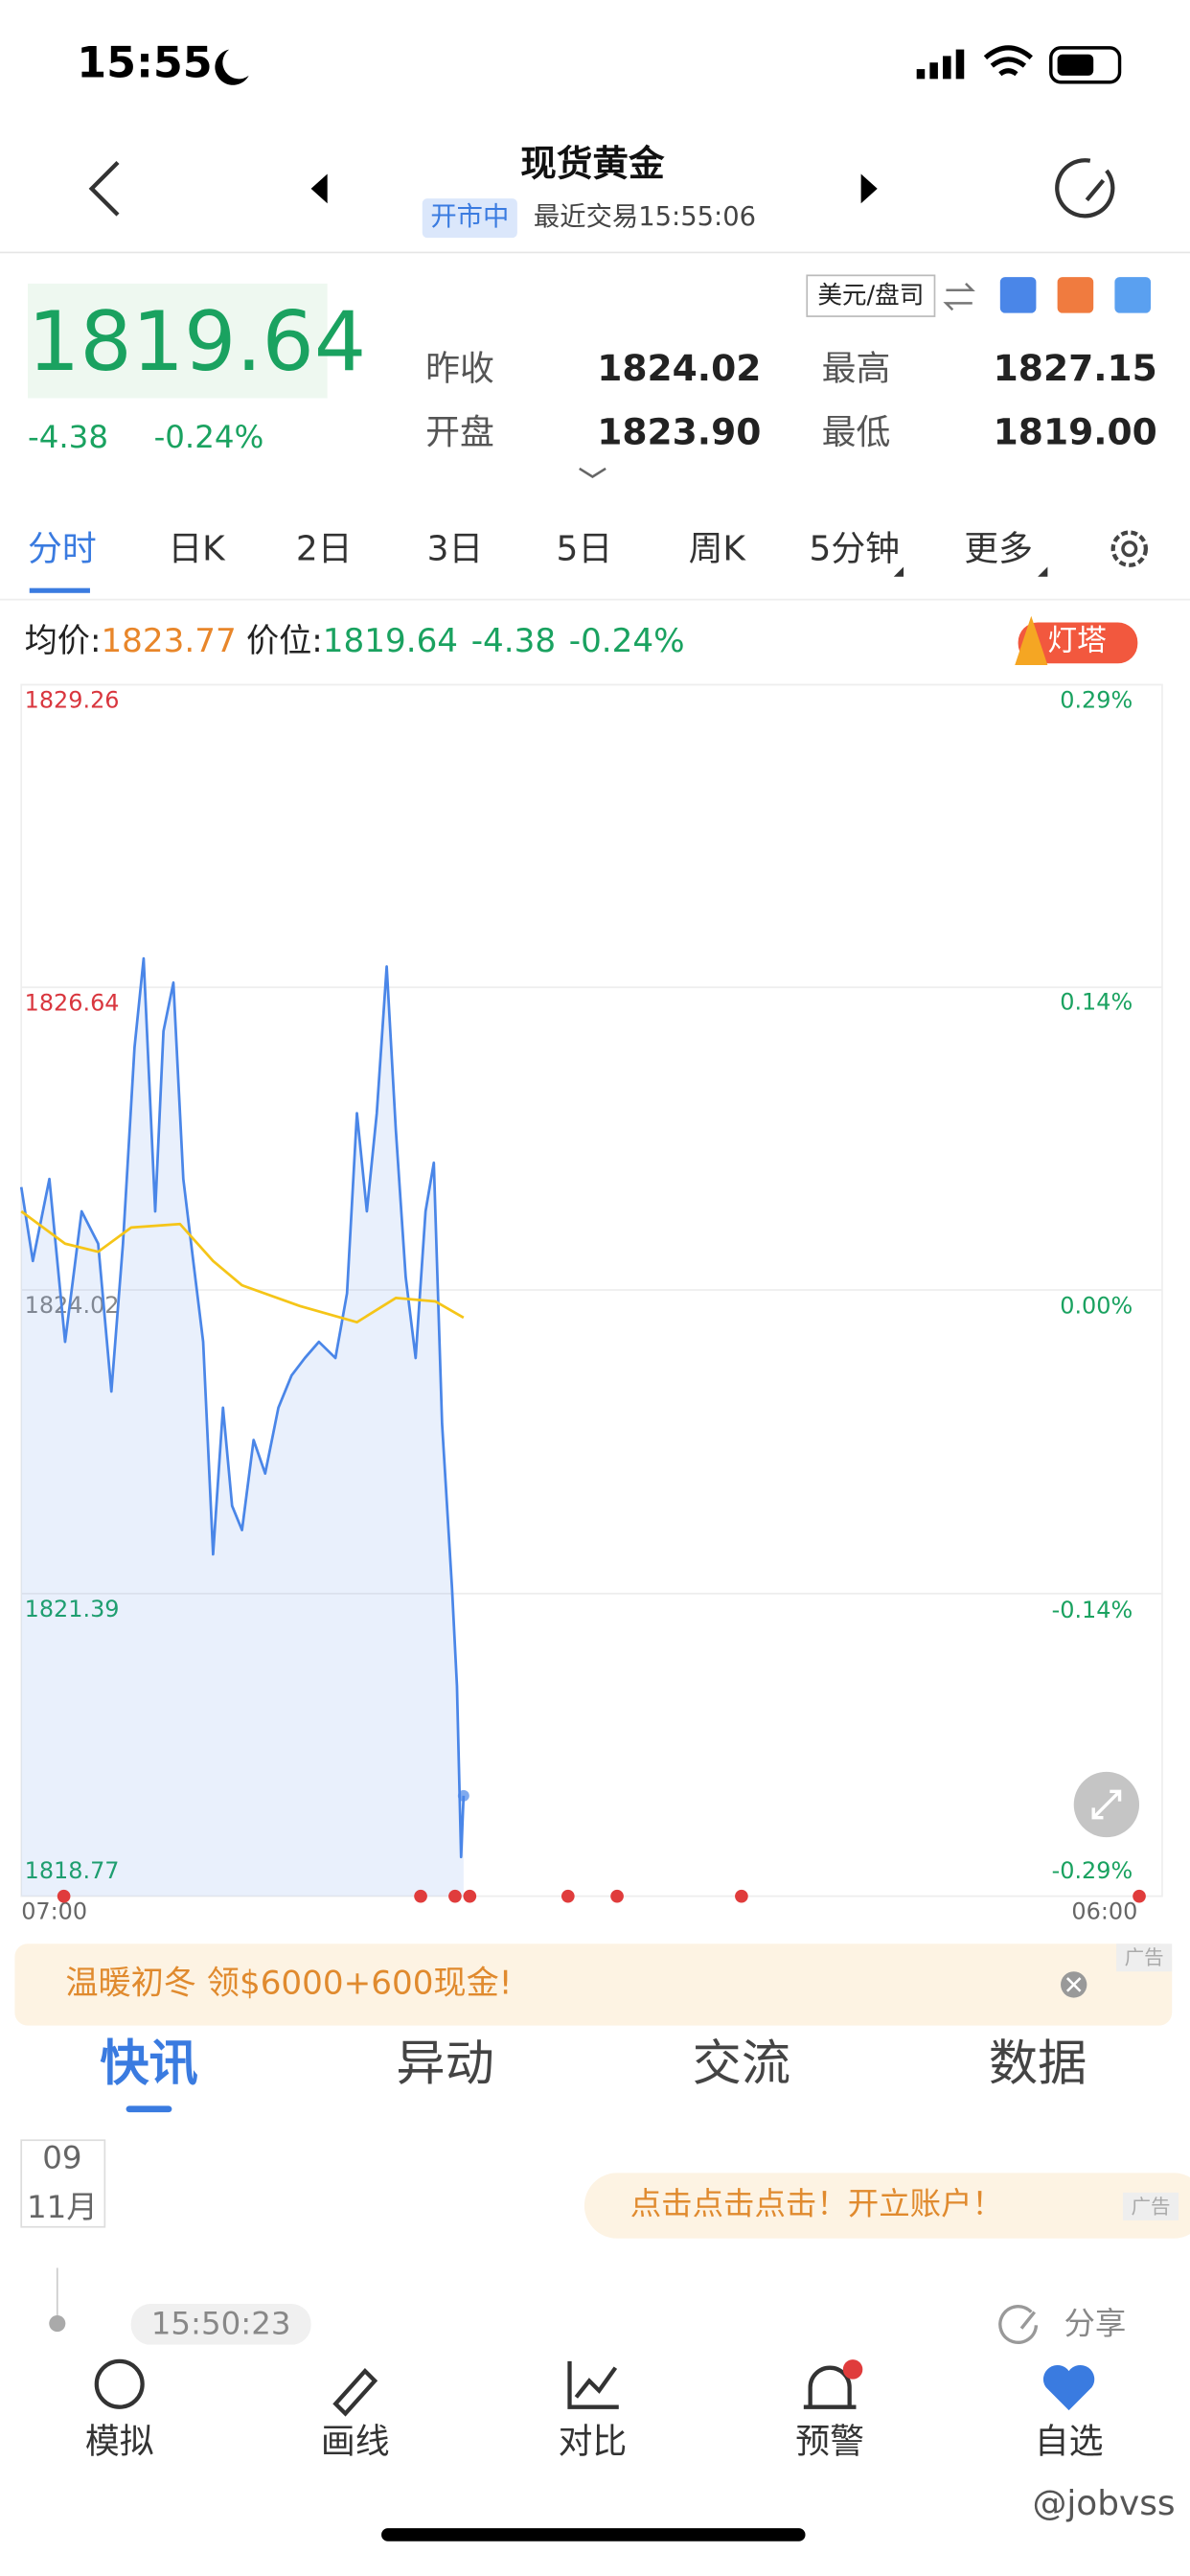  Describe the element at coordinates (319, 188) in the screenshot. I see `prev-button` at that location.